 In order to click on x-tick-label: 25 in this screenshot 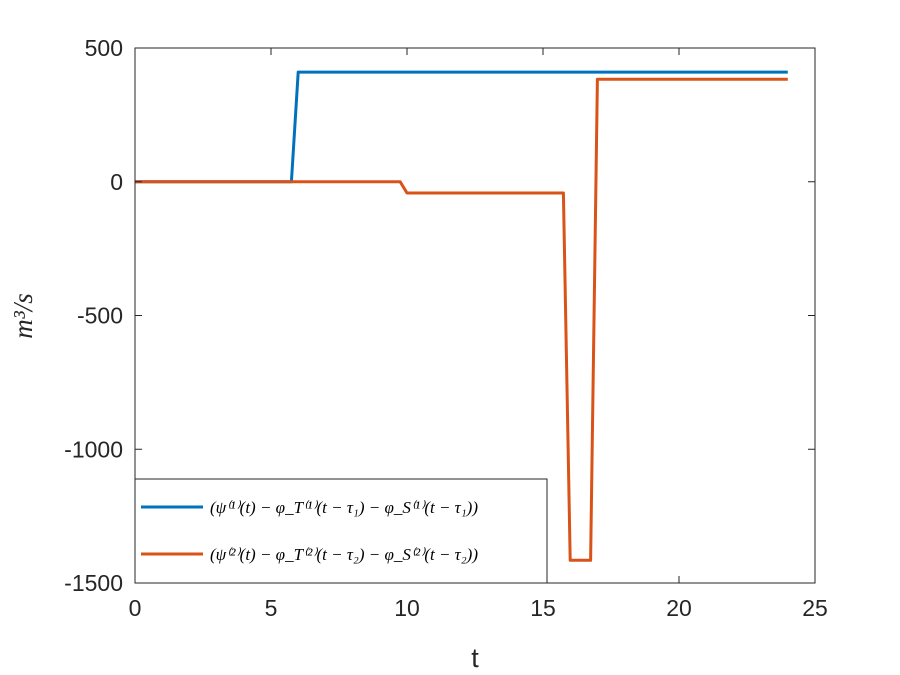, I will do `click(815, 608)`.